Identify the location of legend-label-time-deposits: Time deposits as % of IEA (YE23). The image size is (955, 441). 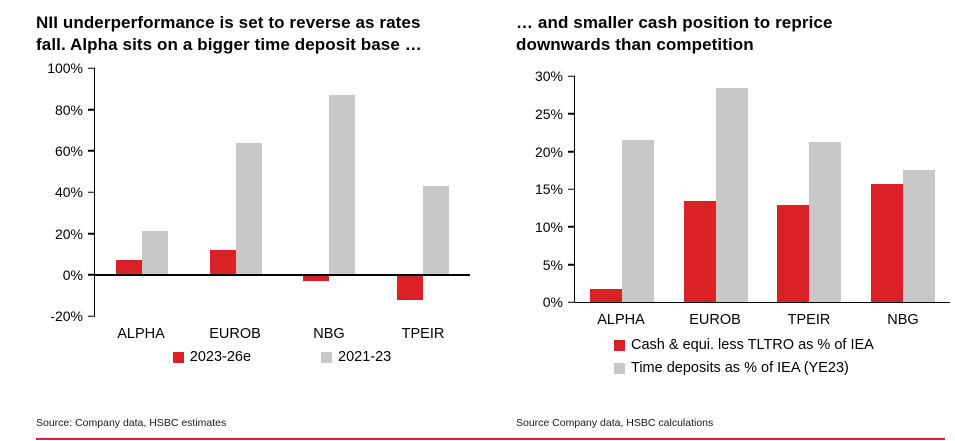
(740, 368).